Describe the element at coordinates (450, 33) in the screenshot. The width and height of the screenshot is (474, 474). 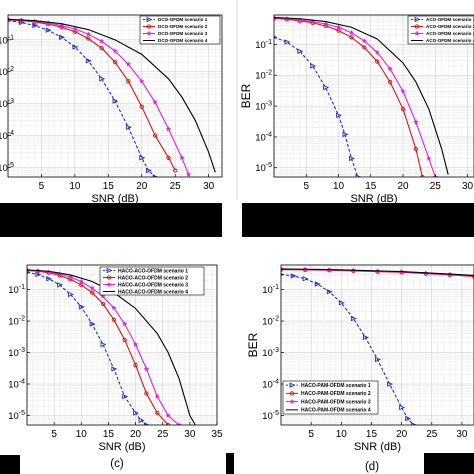
I see `legend-label-3: ACO-OFDM scenario 3` at that location.